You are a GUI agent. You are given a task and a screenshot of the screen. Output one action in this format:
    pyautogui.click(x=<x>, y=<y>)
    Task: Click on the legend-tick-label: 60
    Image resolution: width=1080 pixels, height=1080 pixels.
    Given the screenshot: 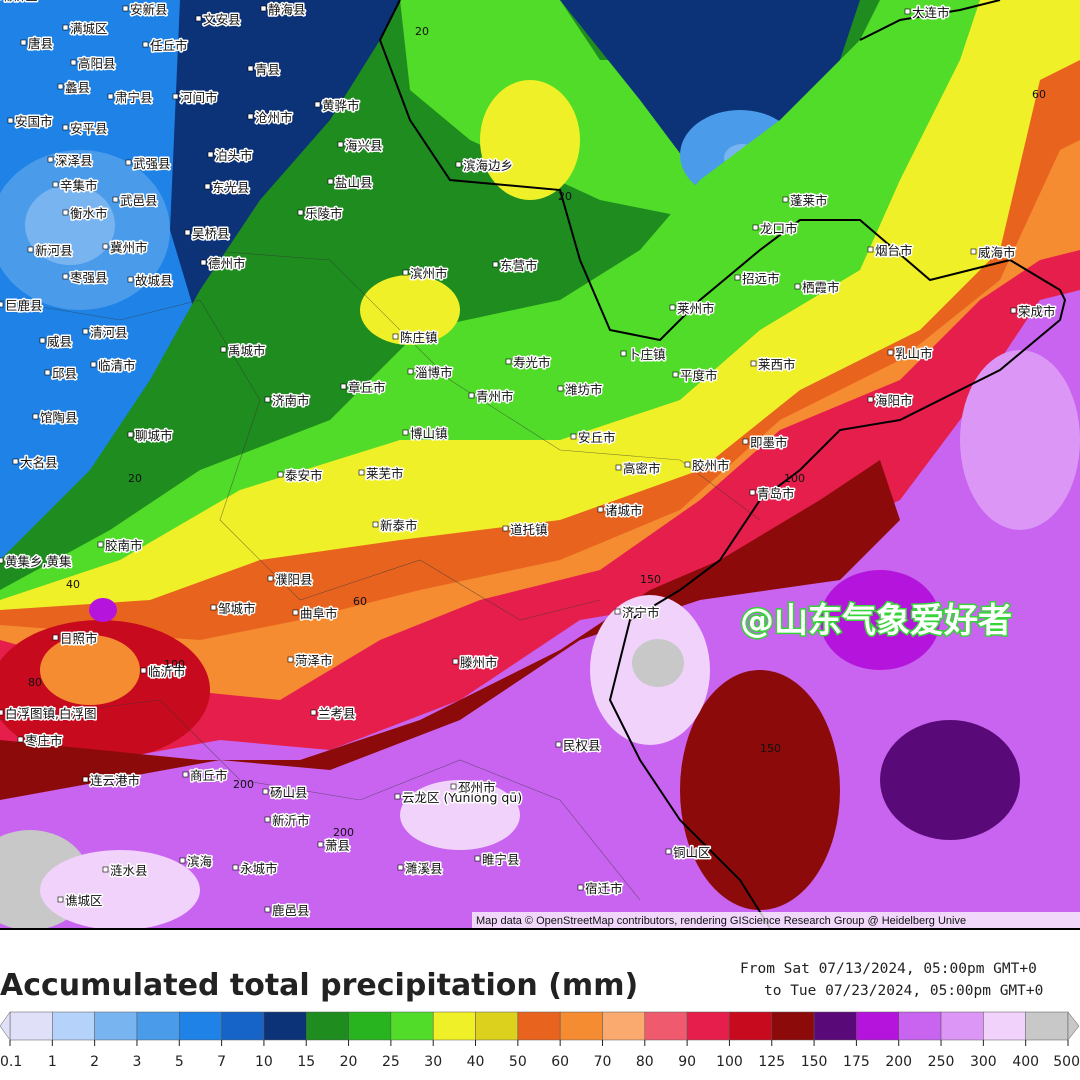 What is the action you would take?
    pyautogui.click(x=560, y=1062)
    